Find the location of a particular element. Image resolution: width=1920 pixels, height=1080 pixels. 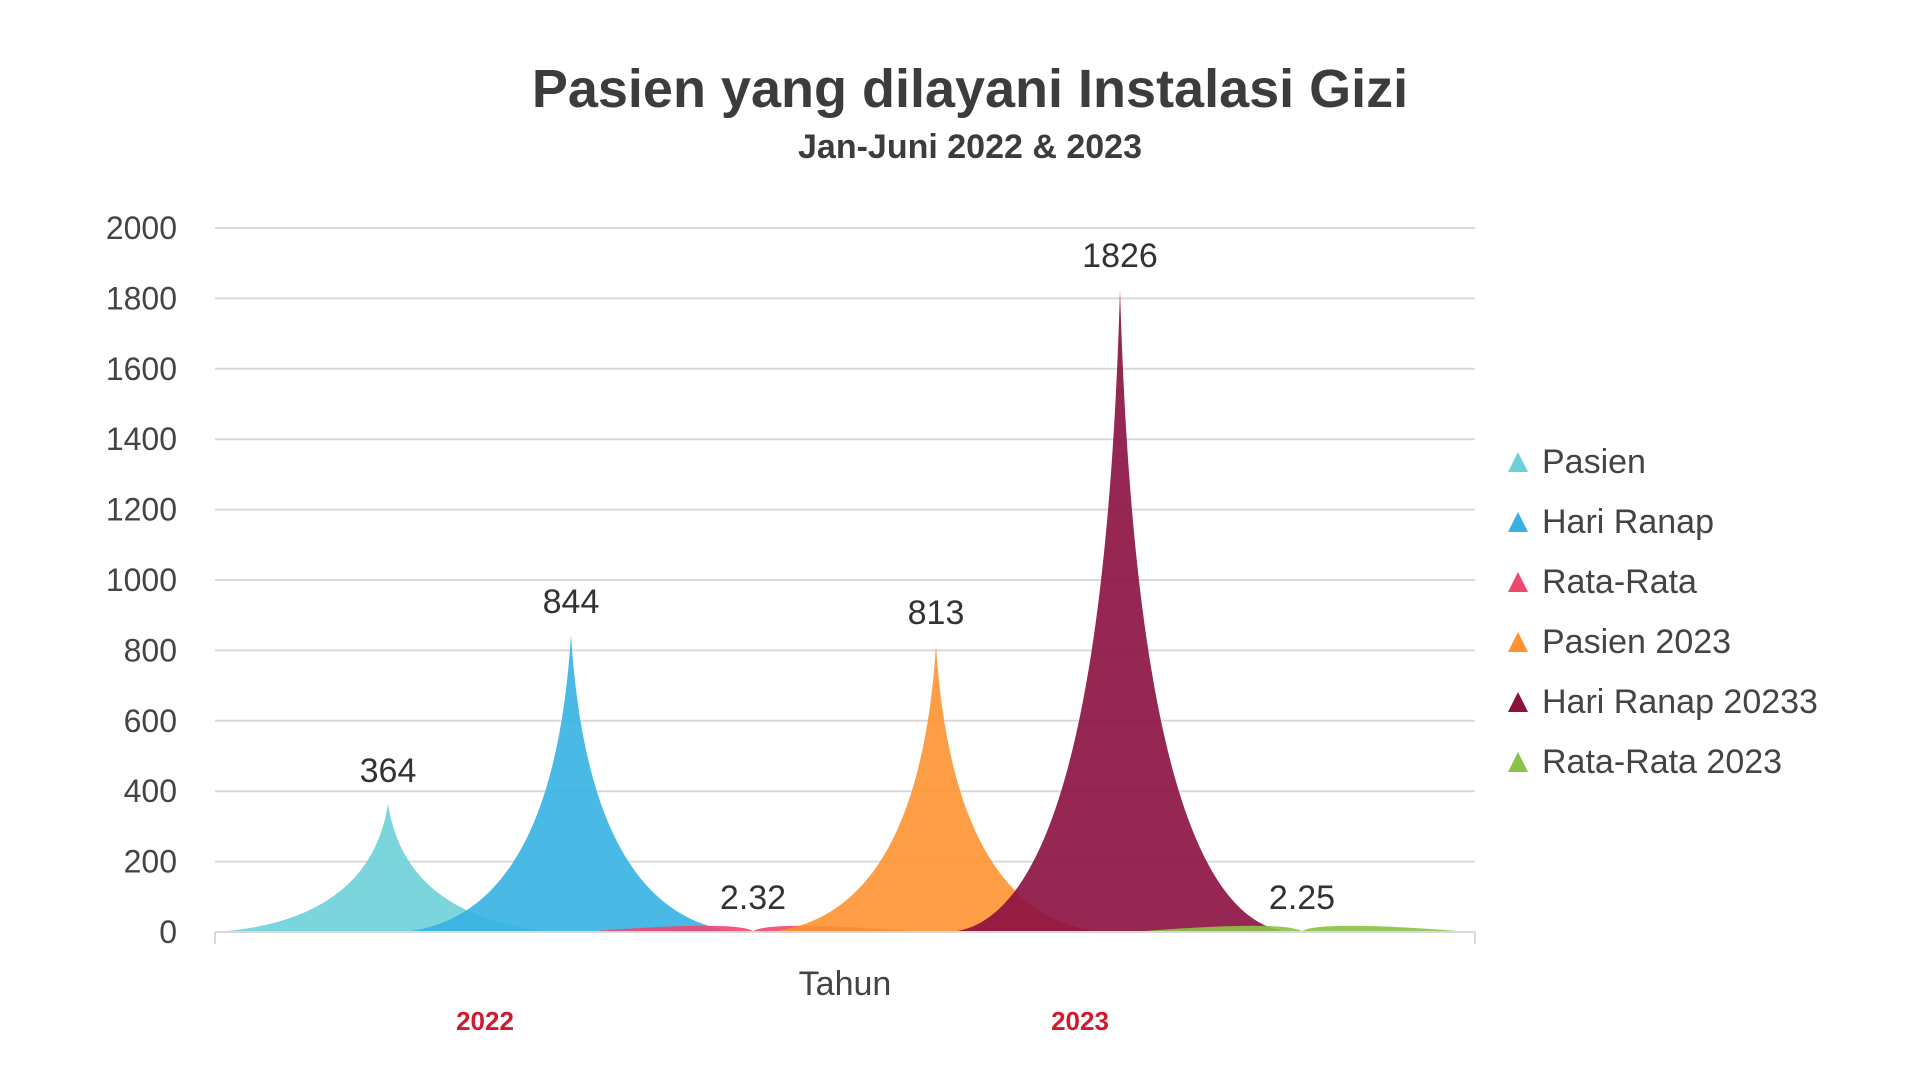

legend-label: Rata-Rata is located at coordinates (1619, 581).